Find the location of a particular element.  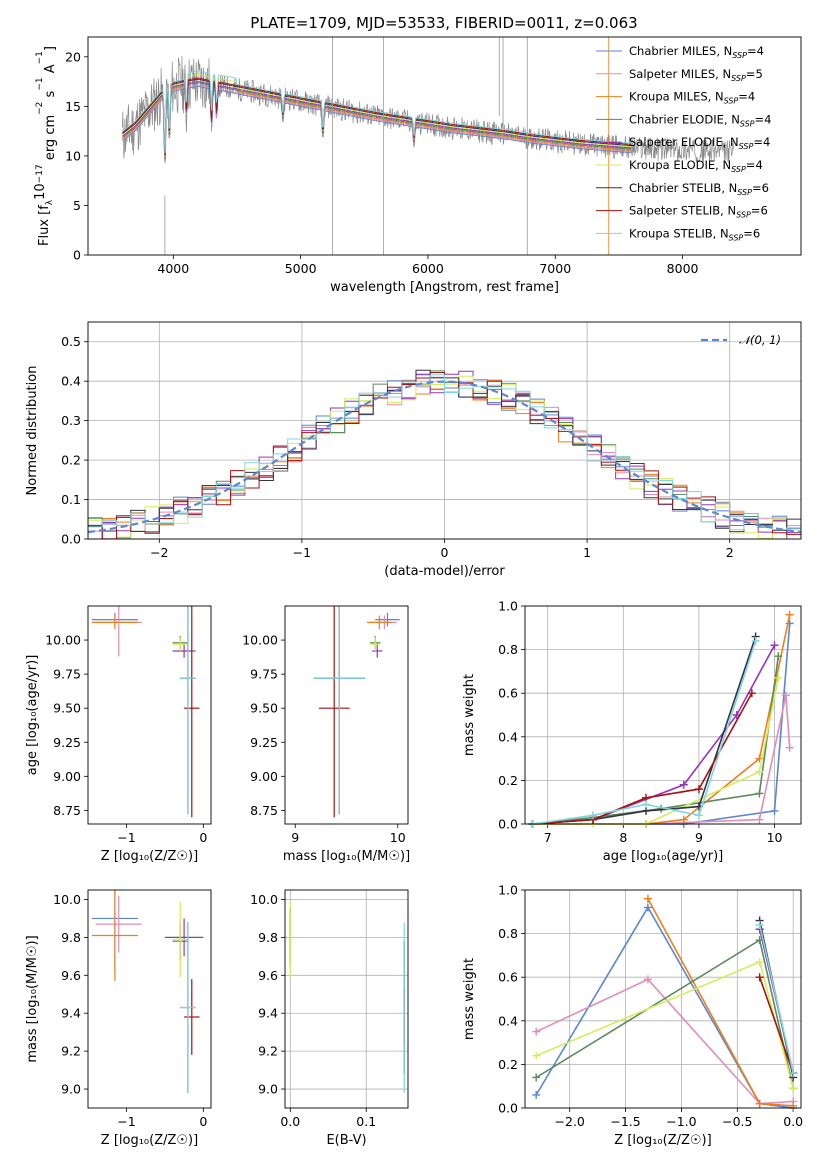

y-tick-label: 0.1 is located at coordinates (71, 499).